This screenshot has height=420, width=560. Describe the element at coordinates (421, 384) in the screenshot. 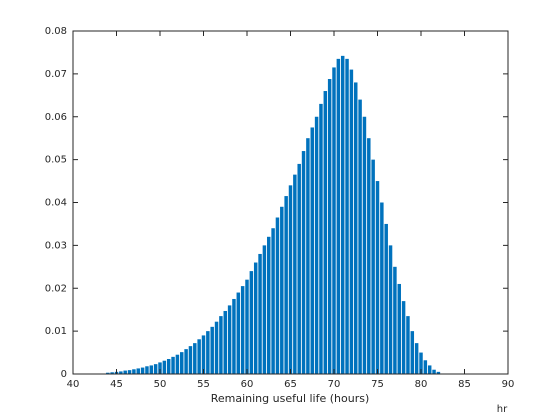

I see `x-tick-label: 80` at that location.